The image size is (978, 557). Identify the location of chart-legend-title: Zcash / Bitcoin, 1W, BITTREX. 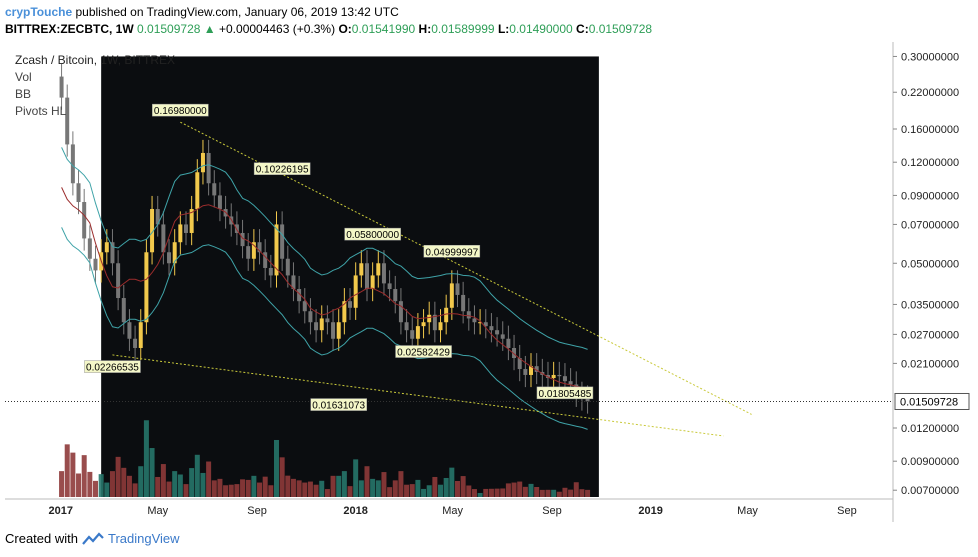
(95, 60).